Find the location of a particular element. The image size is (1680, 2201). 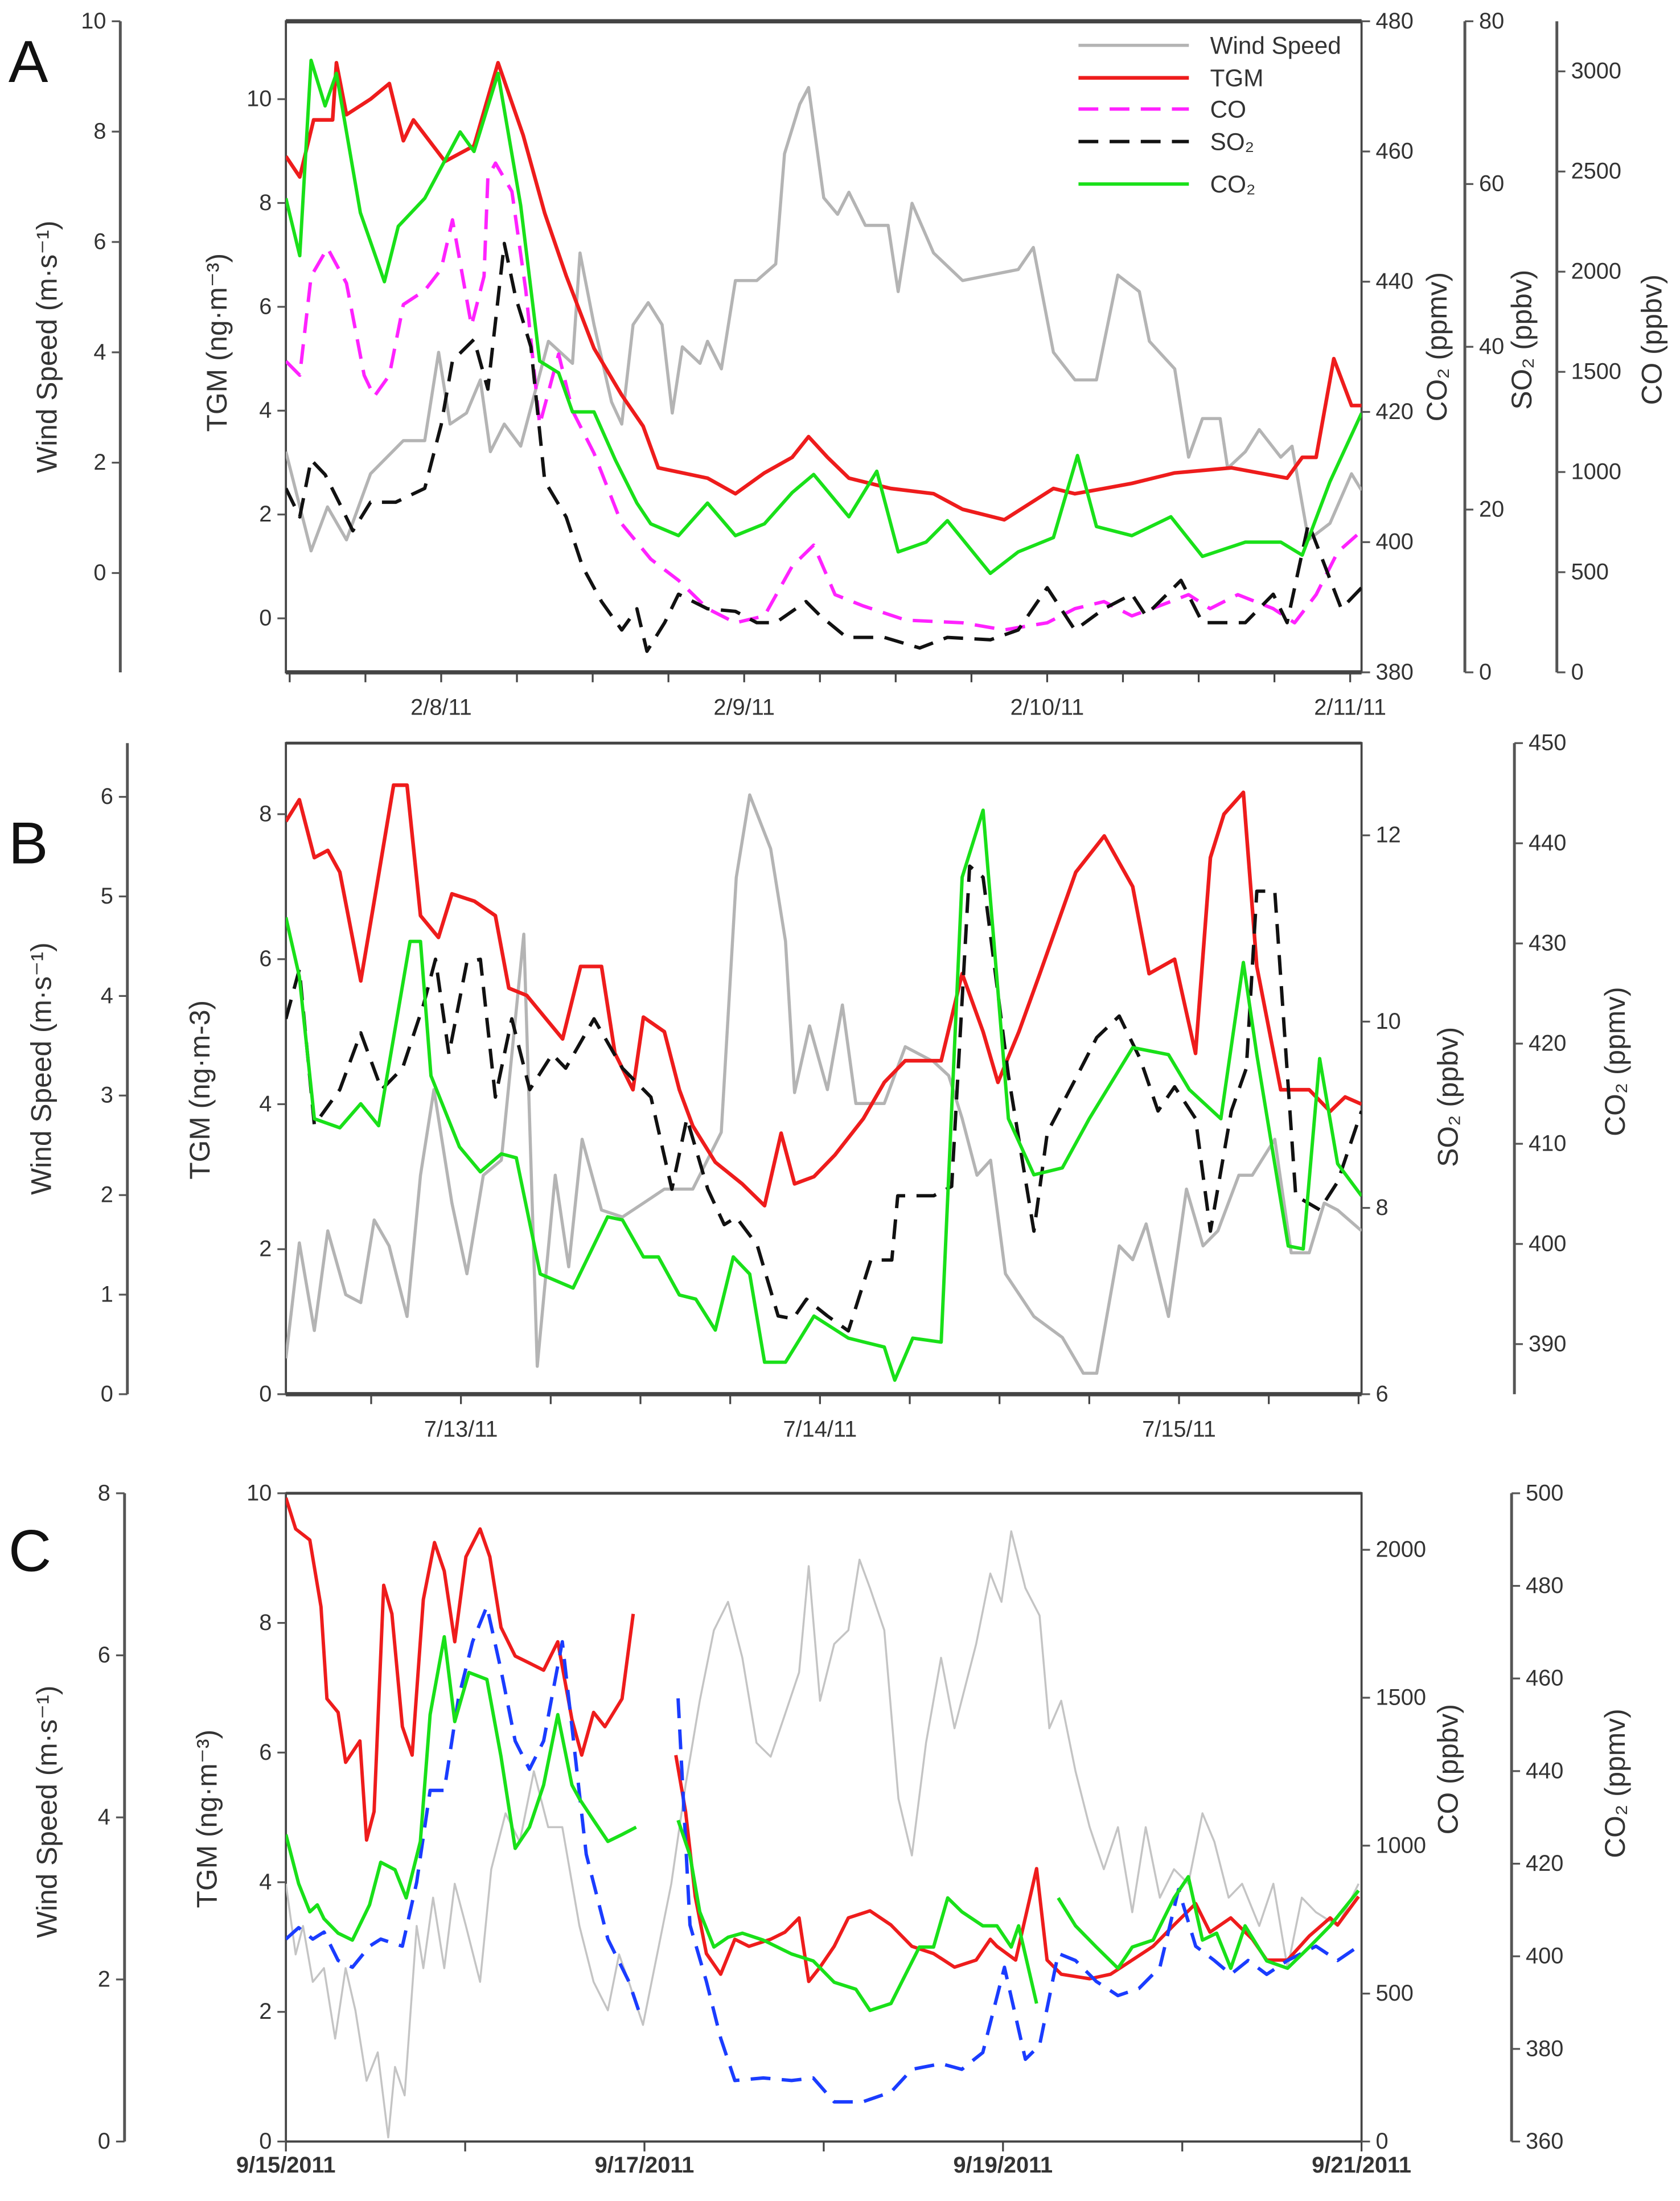

x-tick-label: 2/9/11 is located at coordinates (744, 708).